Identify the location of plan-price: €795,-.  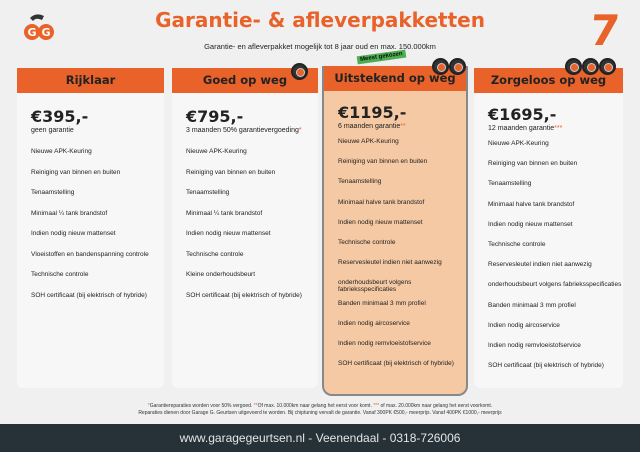
(215, 116).